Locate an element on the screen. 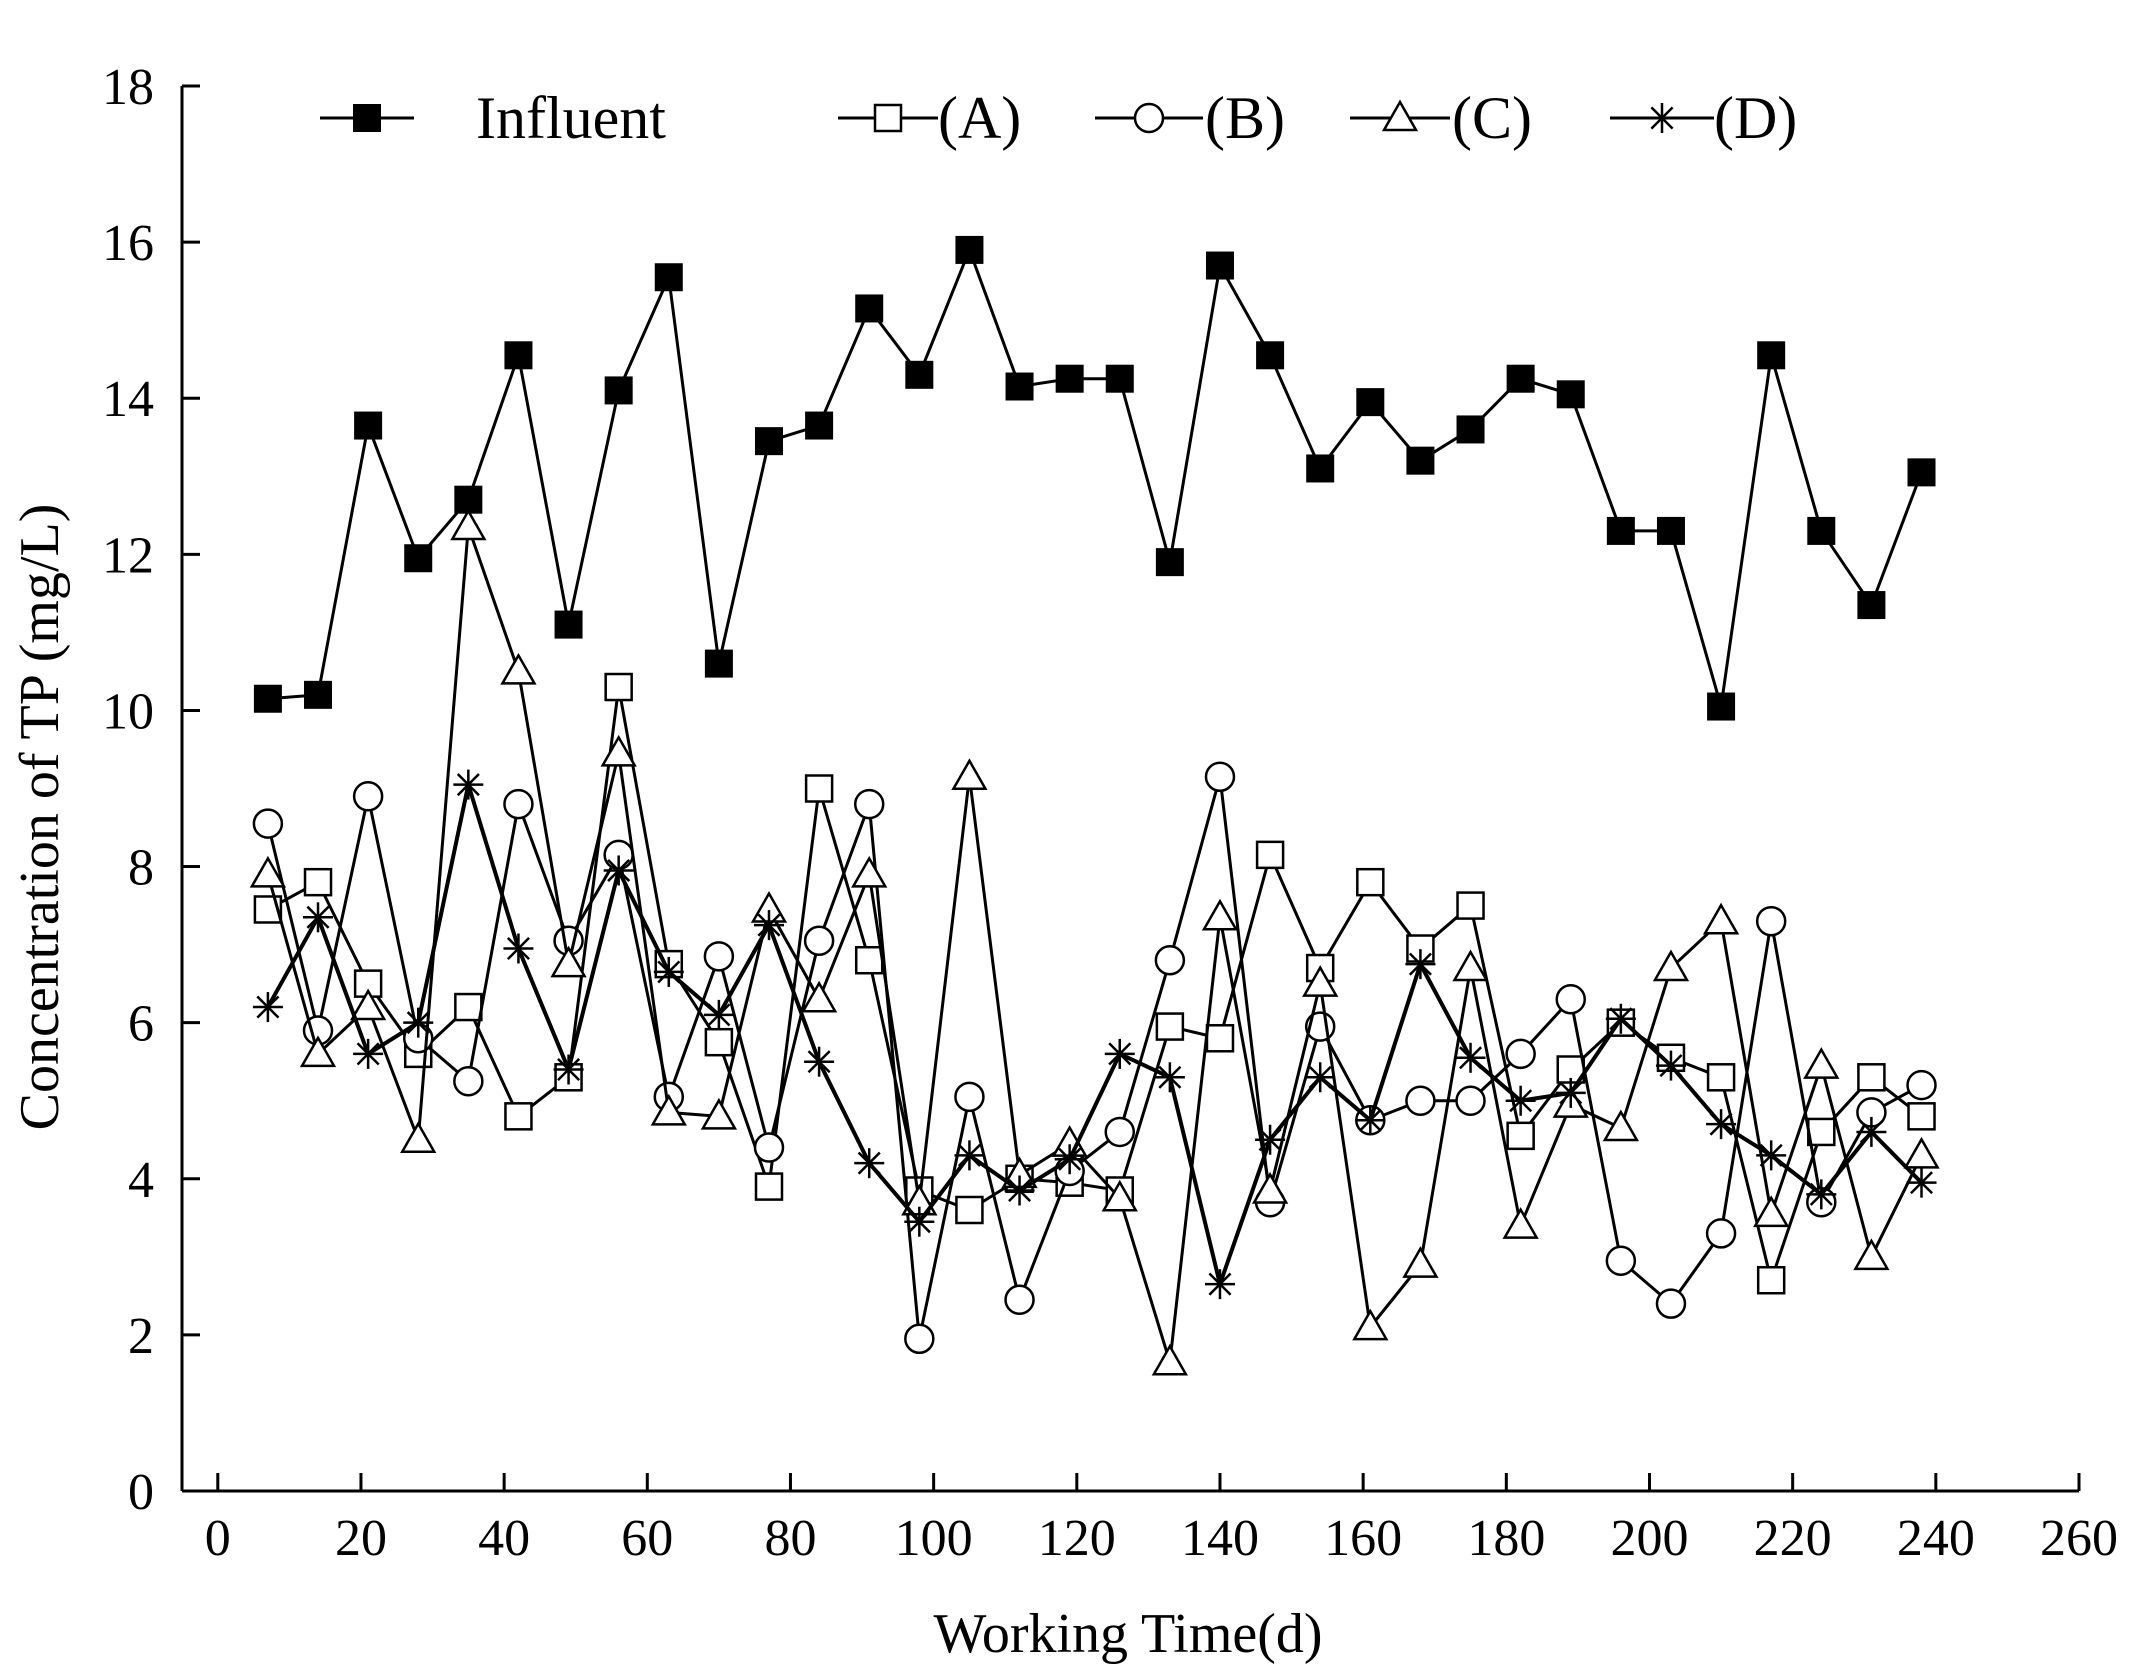 This screenshot has height=1677, width=2139. y-tick-label: 6 is located at coordinates (141, 1024).